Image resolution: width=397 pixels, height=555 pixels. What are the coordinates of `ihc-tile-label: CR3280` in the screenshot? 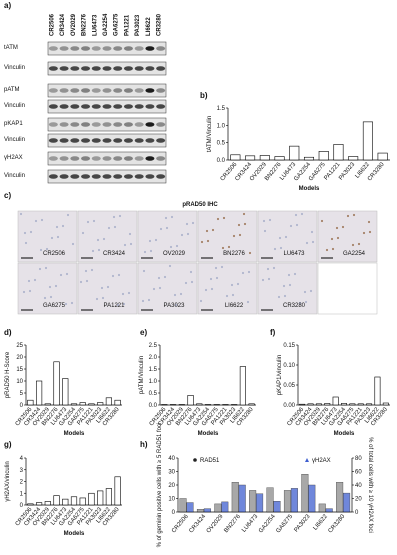 It's located at (294, 306).